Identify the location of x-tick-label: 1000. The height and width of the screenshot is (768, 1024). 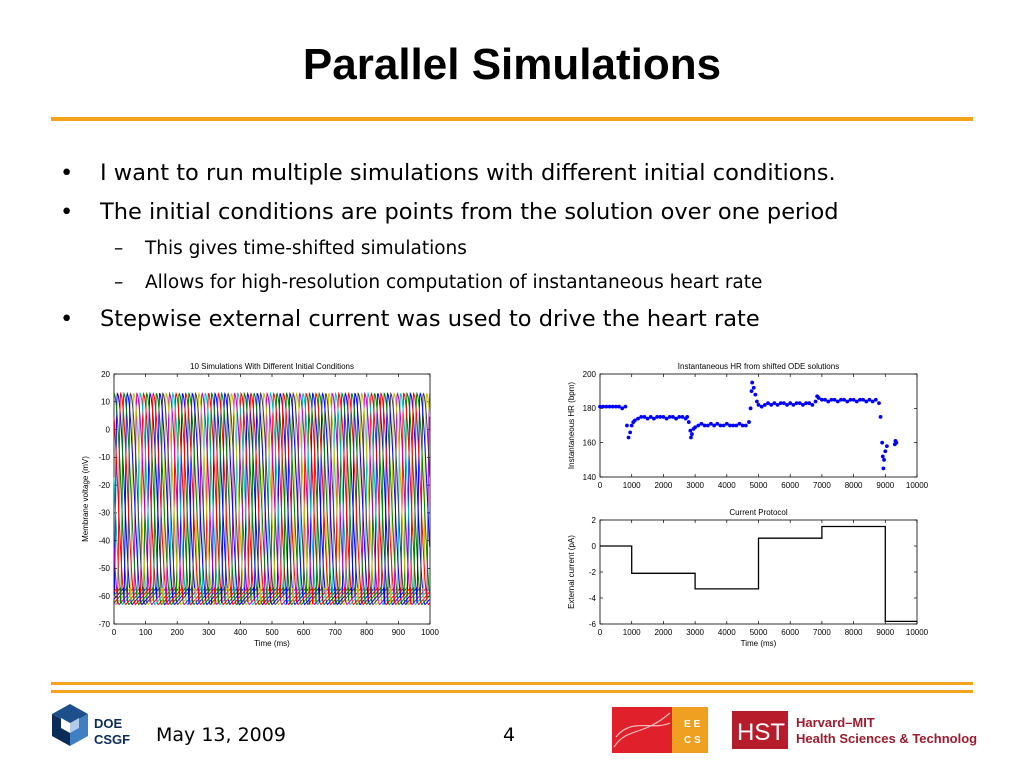
(632, 632).